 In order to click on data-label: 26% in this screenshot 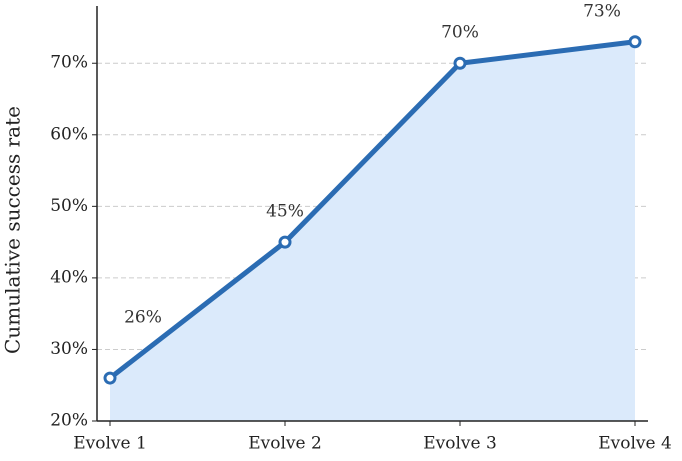, I will do `click(143, 318)`.